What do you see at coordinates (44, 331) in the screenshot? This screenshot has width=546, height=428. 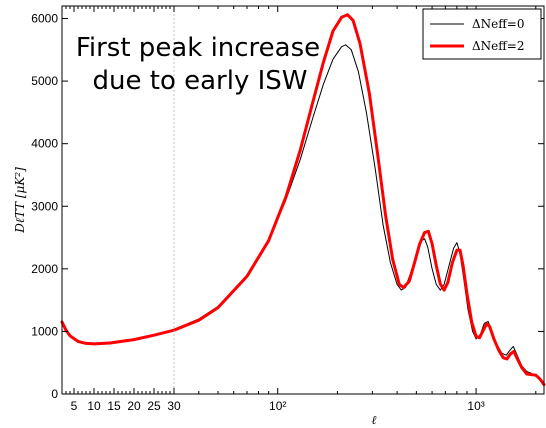 I see `y-tick-label: 1000` at bounding box center [44, 331].